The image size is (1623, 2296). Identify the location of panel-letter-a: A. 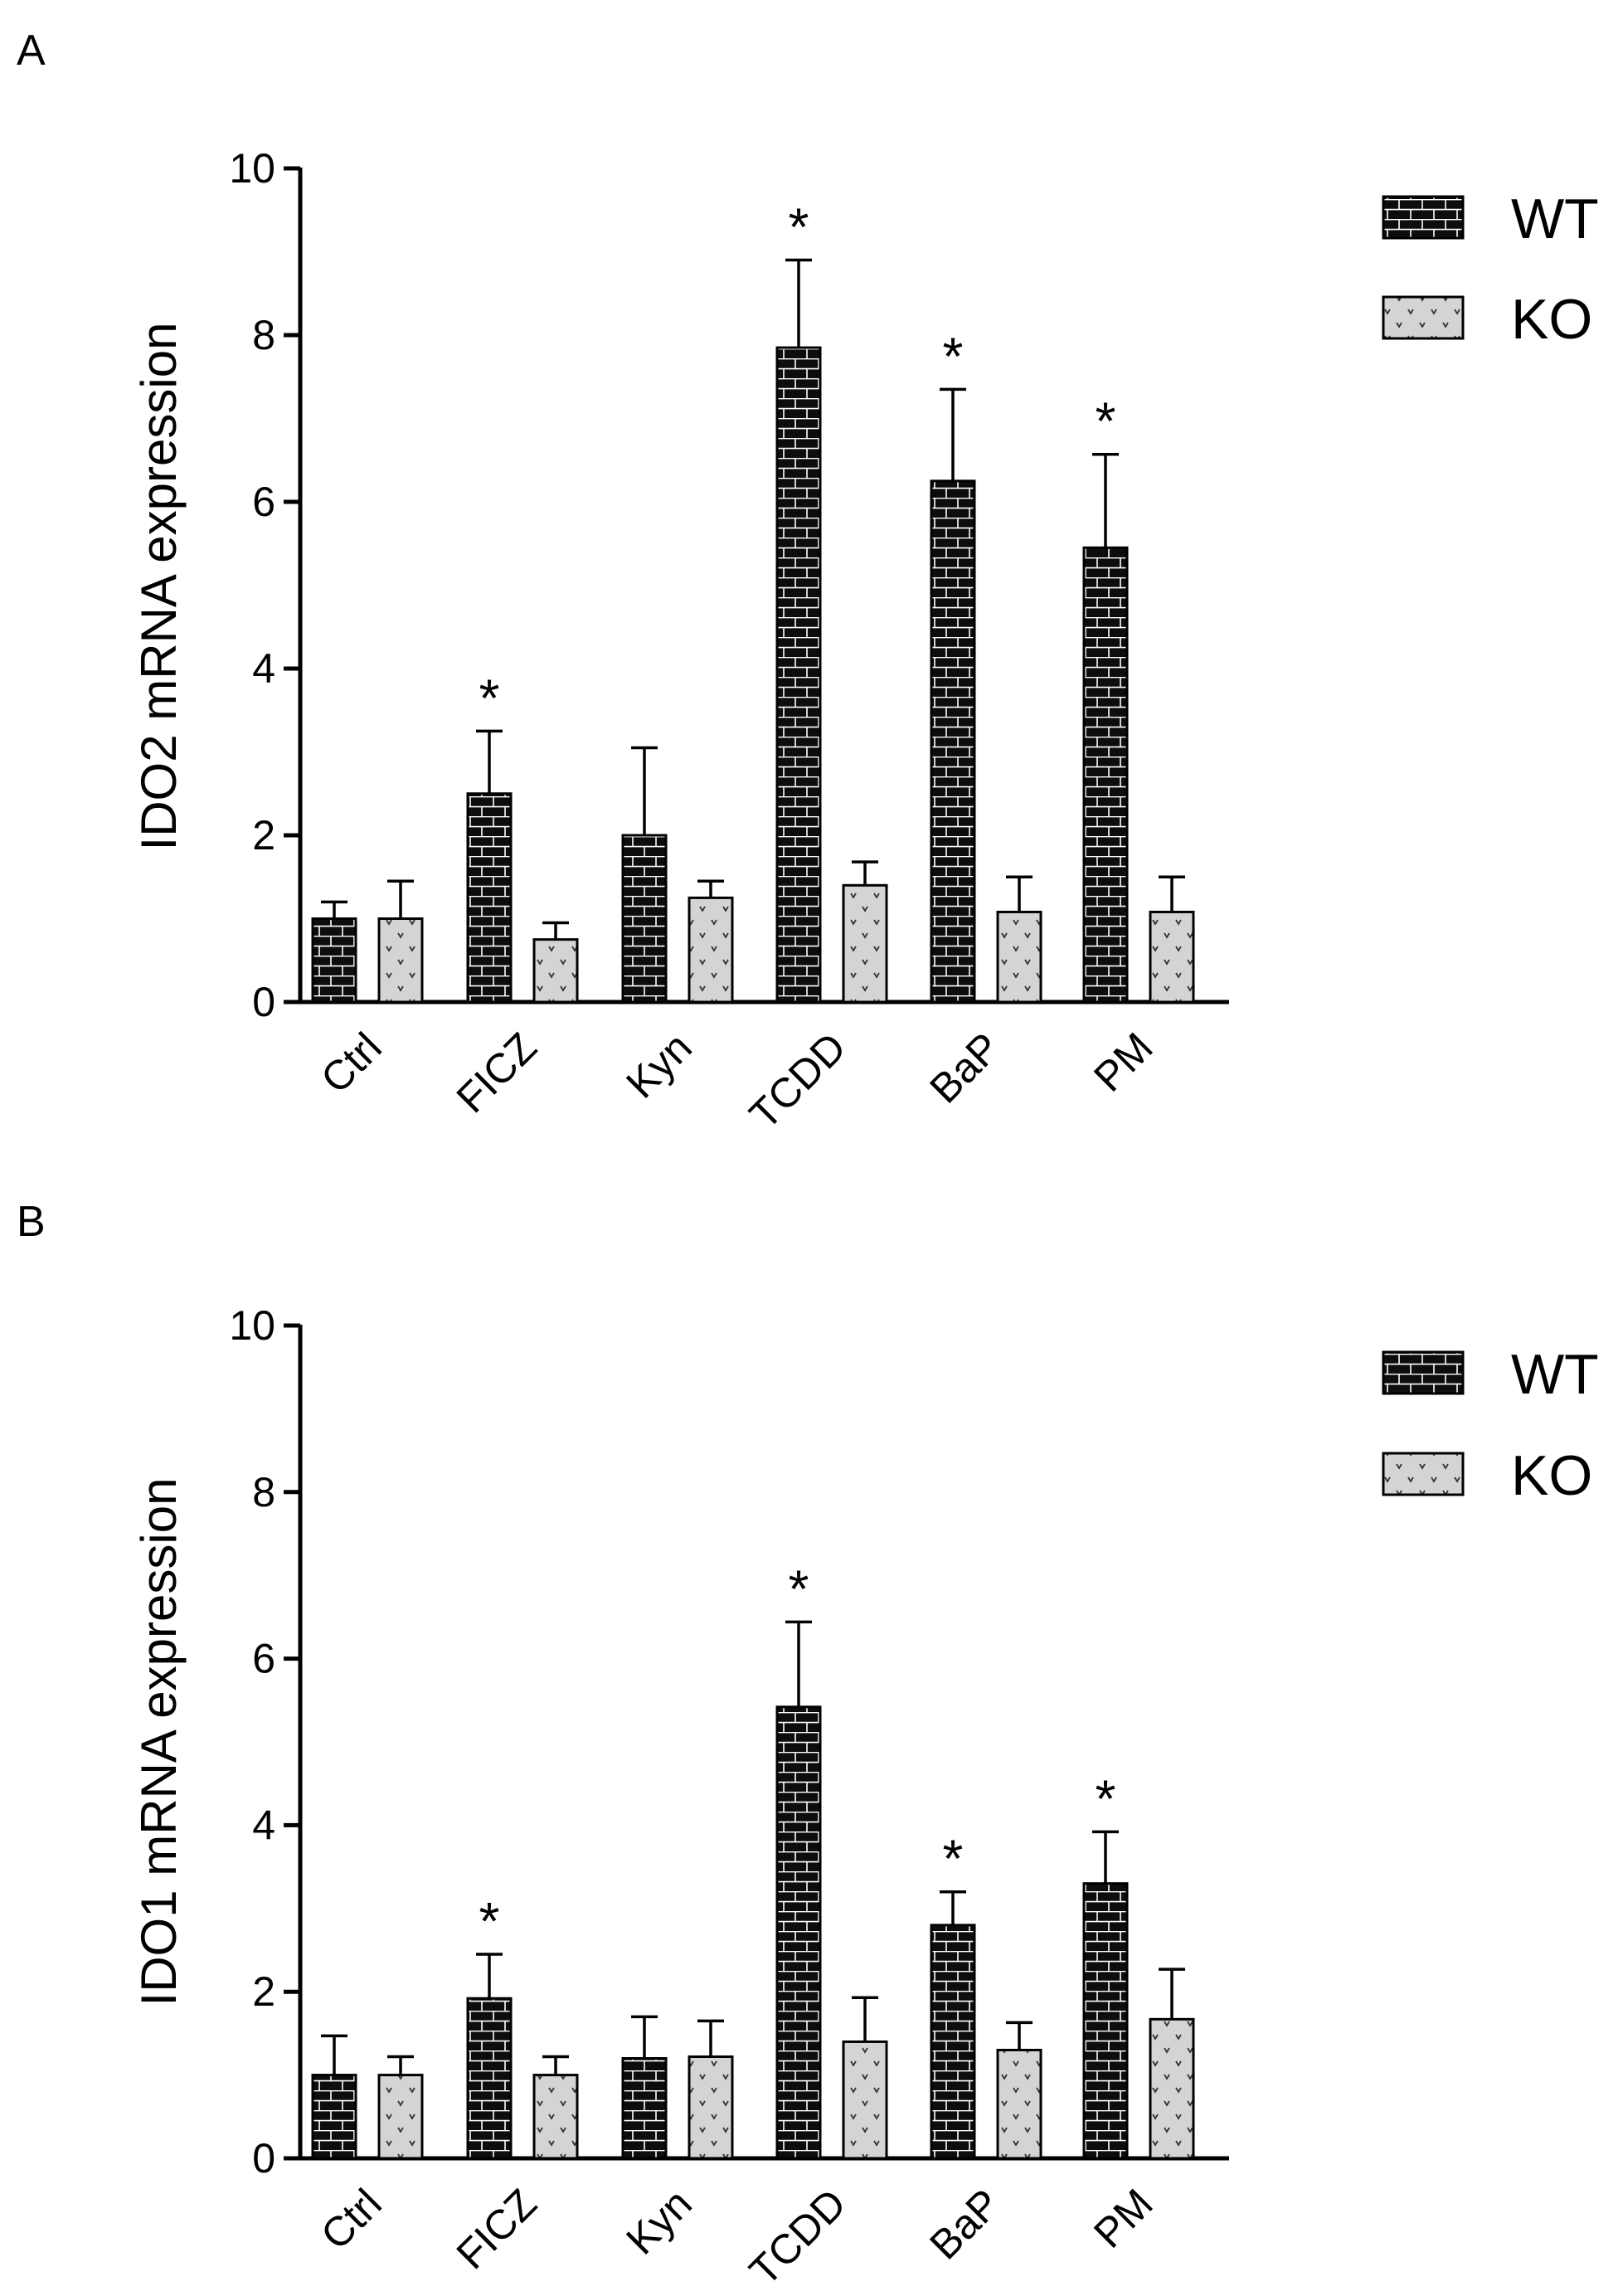
(32, 51).